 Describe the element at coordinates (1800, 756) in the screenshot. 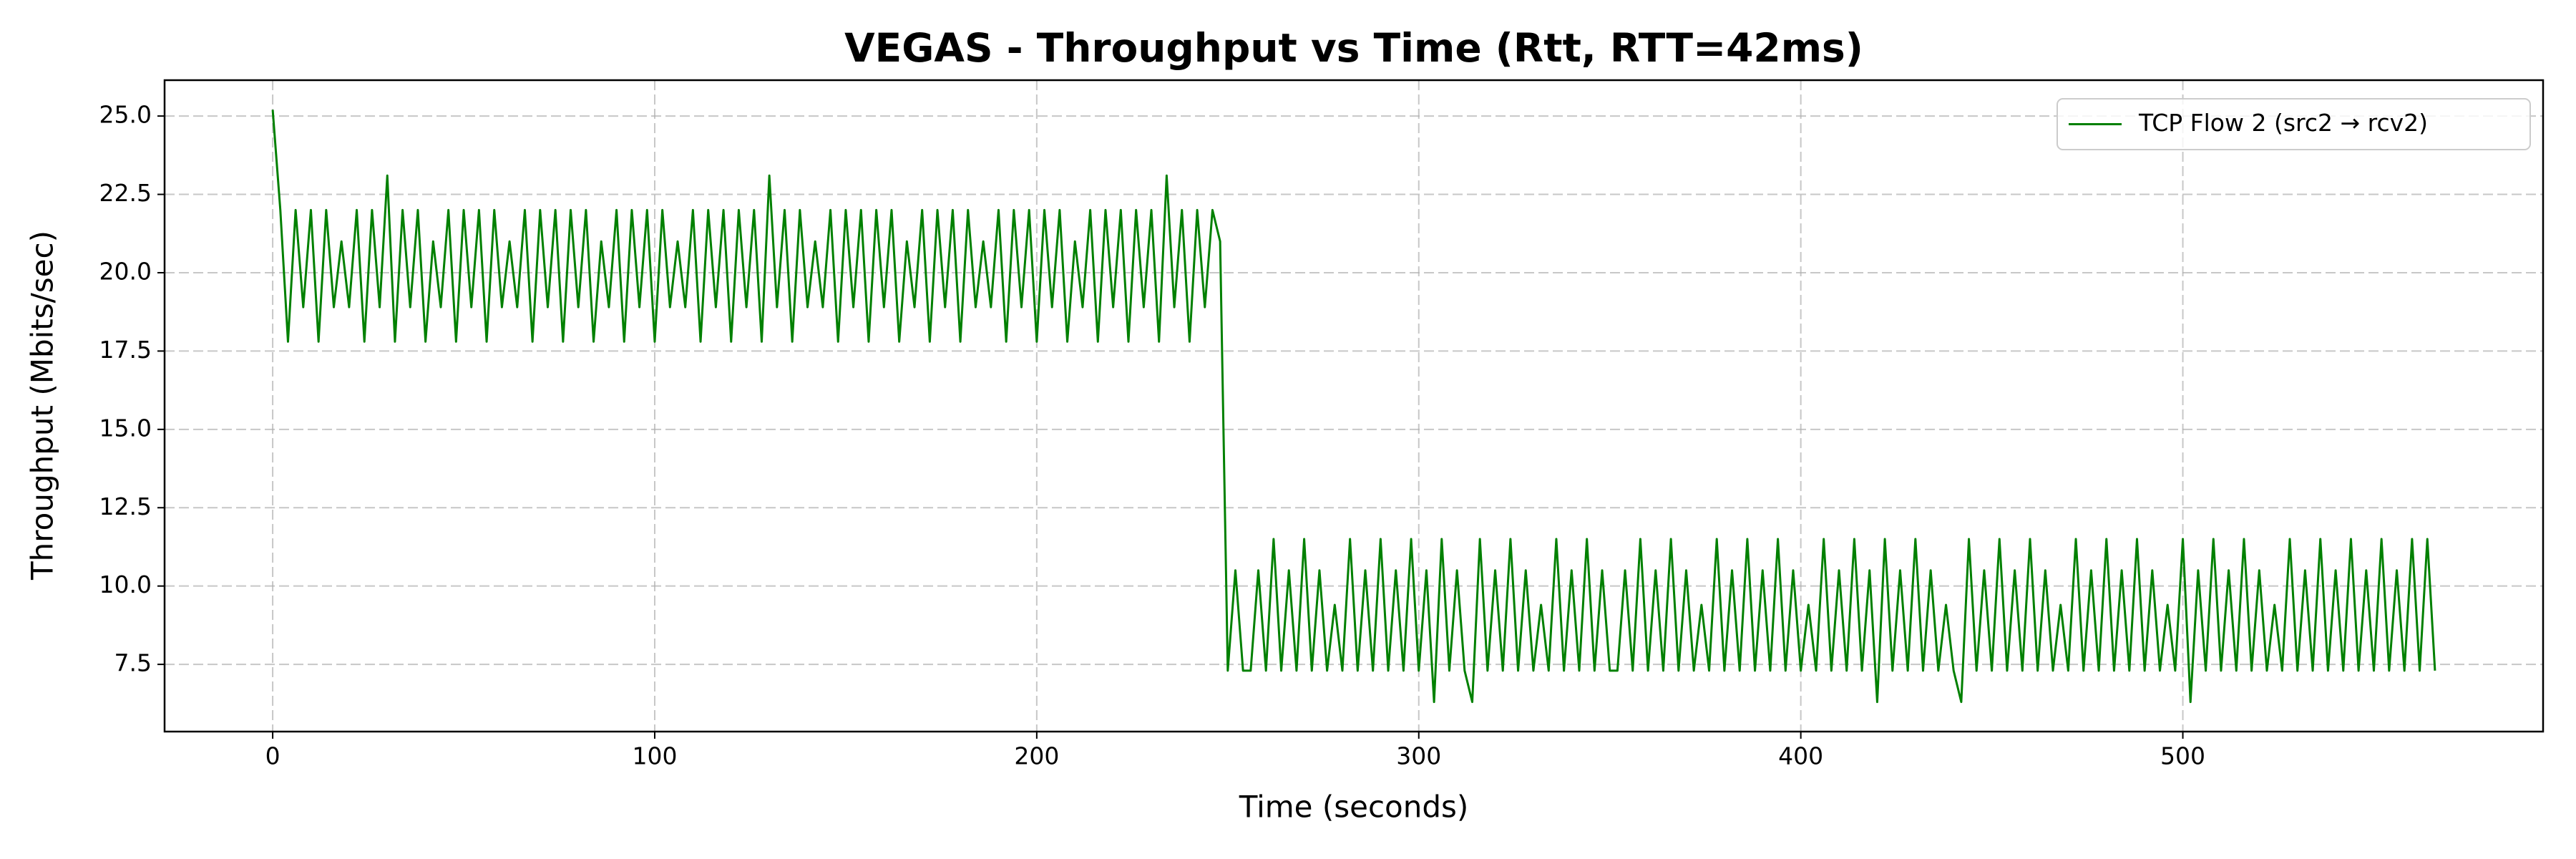

I see `x-tick-label: 400` at that location.